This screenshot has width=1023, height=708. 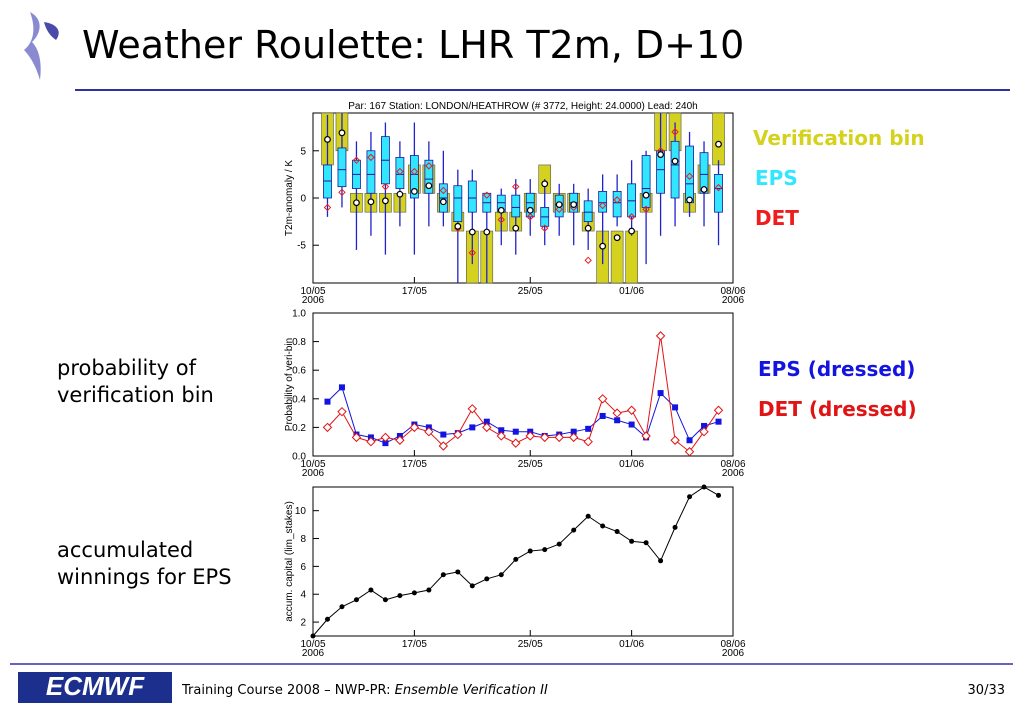 I want to click on legend-det-dressed: DET (dressed), so click(x=837, y=409).